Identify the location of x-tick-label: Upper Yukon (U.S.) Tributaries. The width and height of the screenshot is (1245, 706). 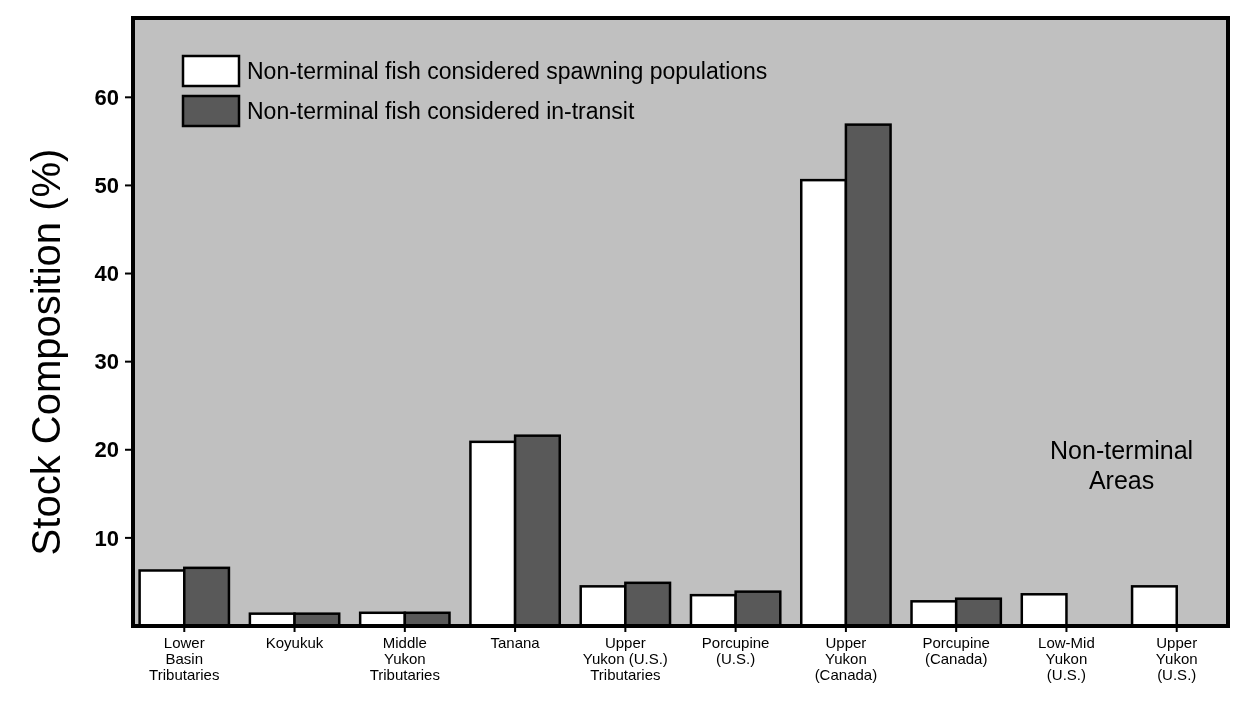
(625, 658).